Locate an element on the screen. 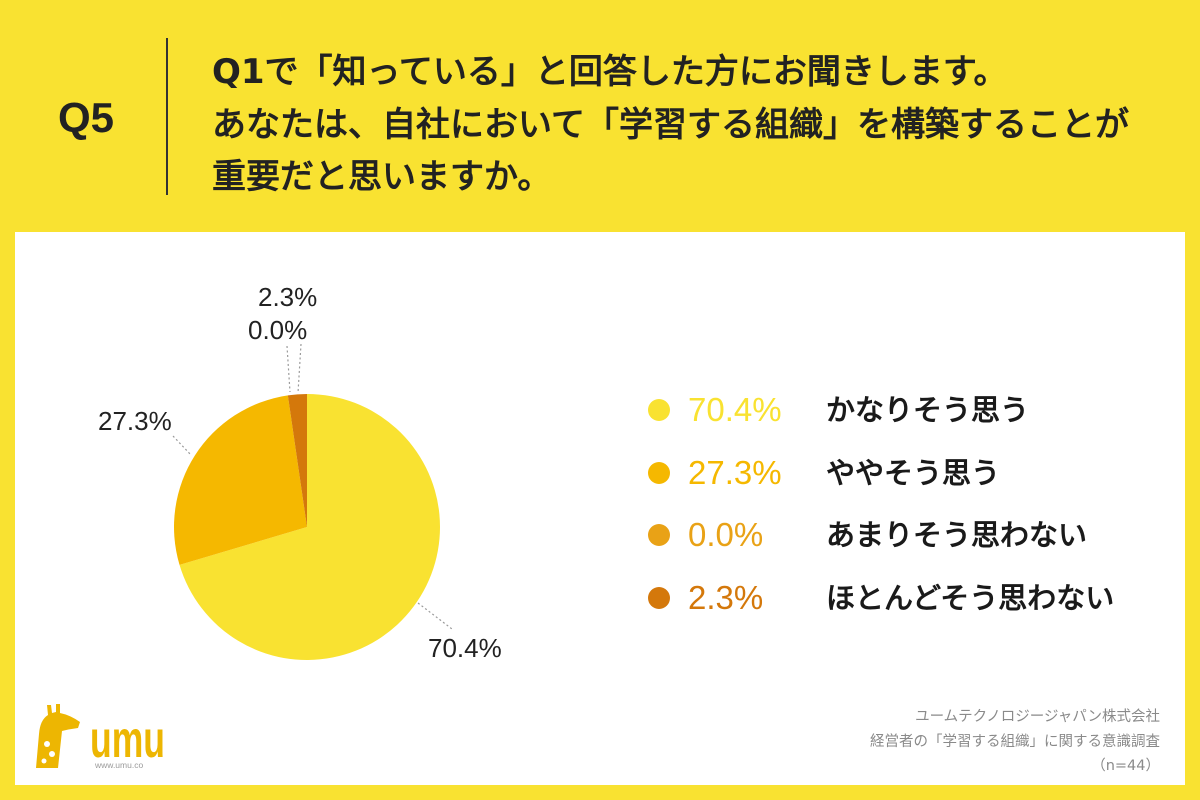  legend-value: 70.4% is located at coordinates (735, 409).